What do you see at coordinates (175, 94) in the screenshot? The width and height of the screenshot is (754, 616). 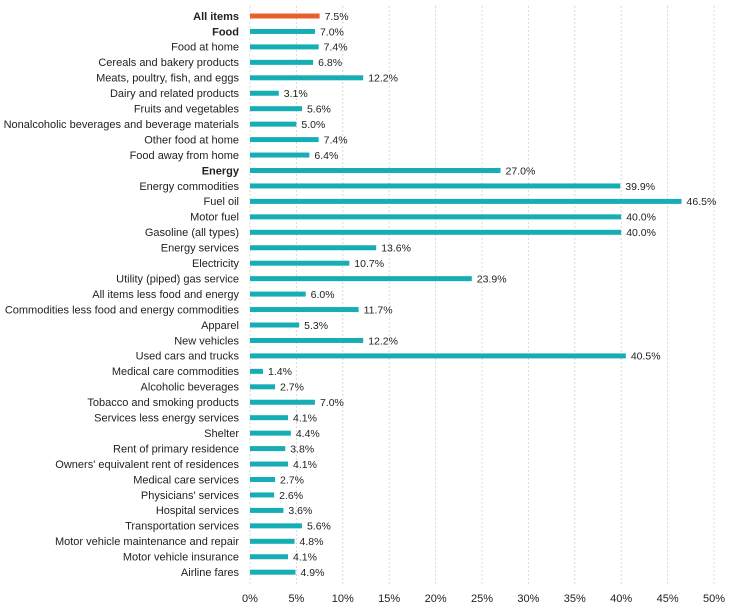 I see `category-label: Dairy and related products` at bounding box center [175, 94].